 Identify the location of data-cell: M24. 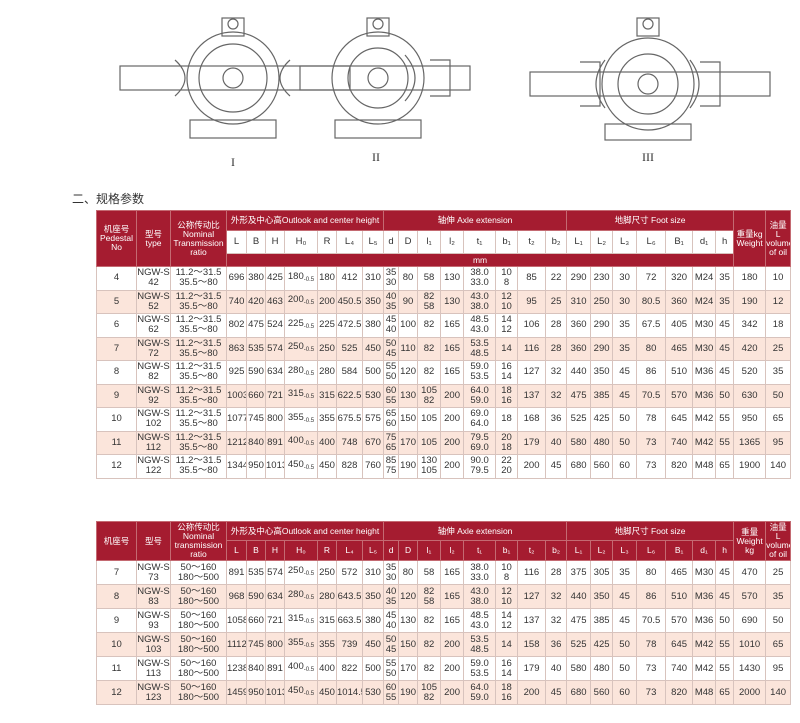
(704, 301).